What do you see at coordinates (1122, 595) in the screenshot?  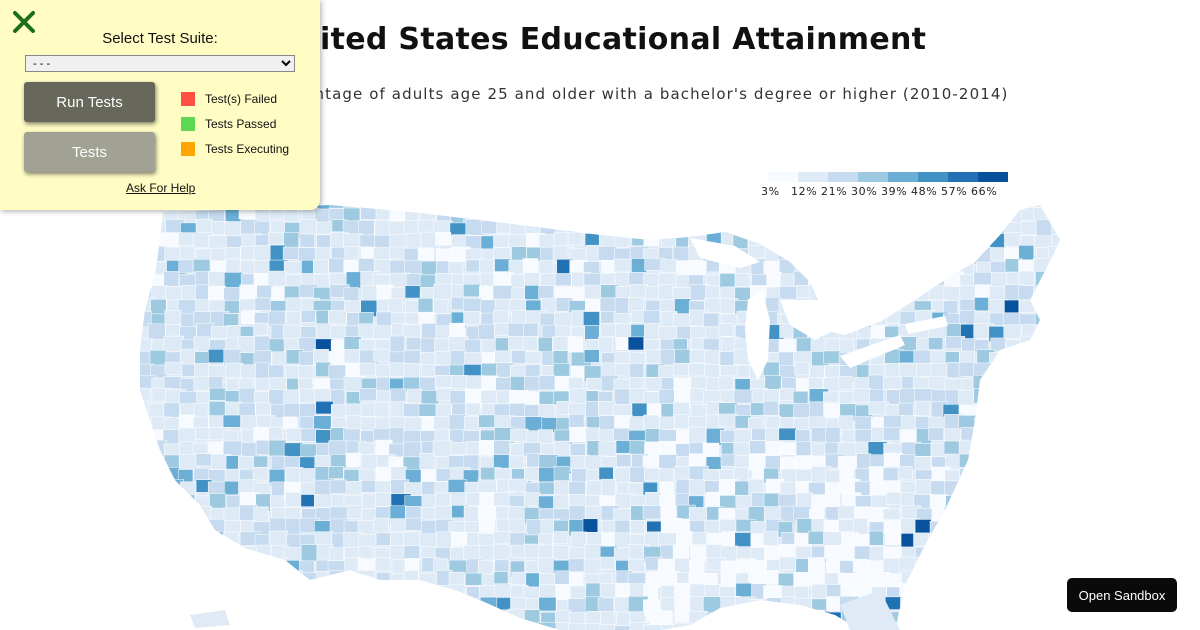 I see `open-sandbox-button: Open Sandbox` at bounding box center [1122, 595].